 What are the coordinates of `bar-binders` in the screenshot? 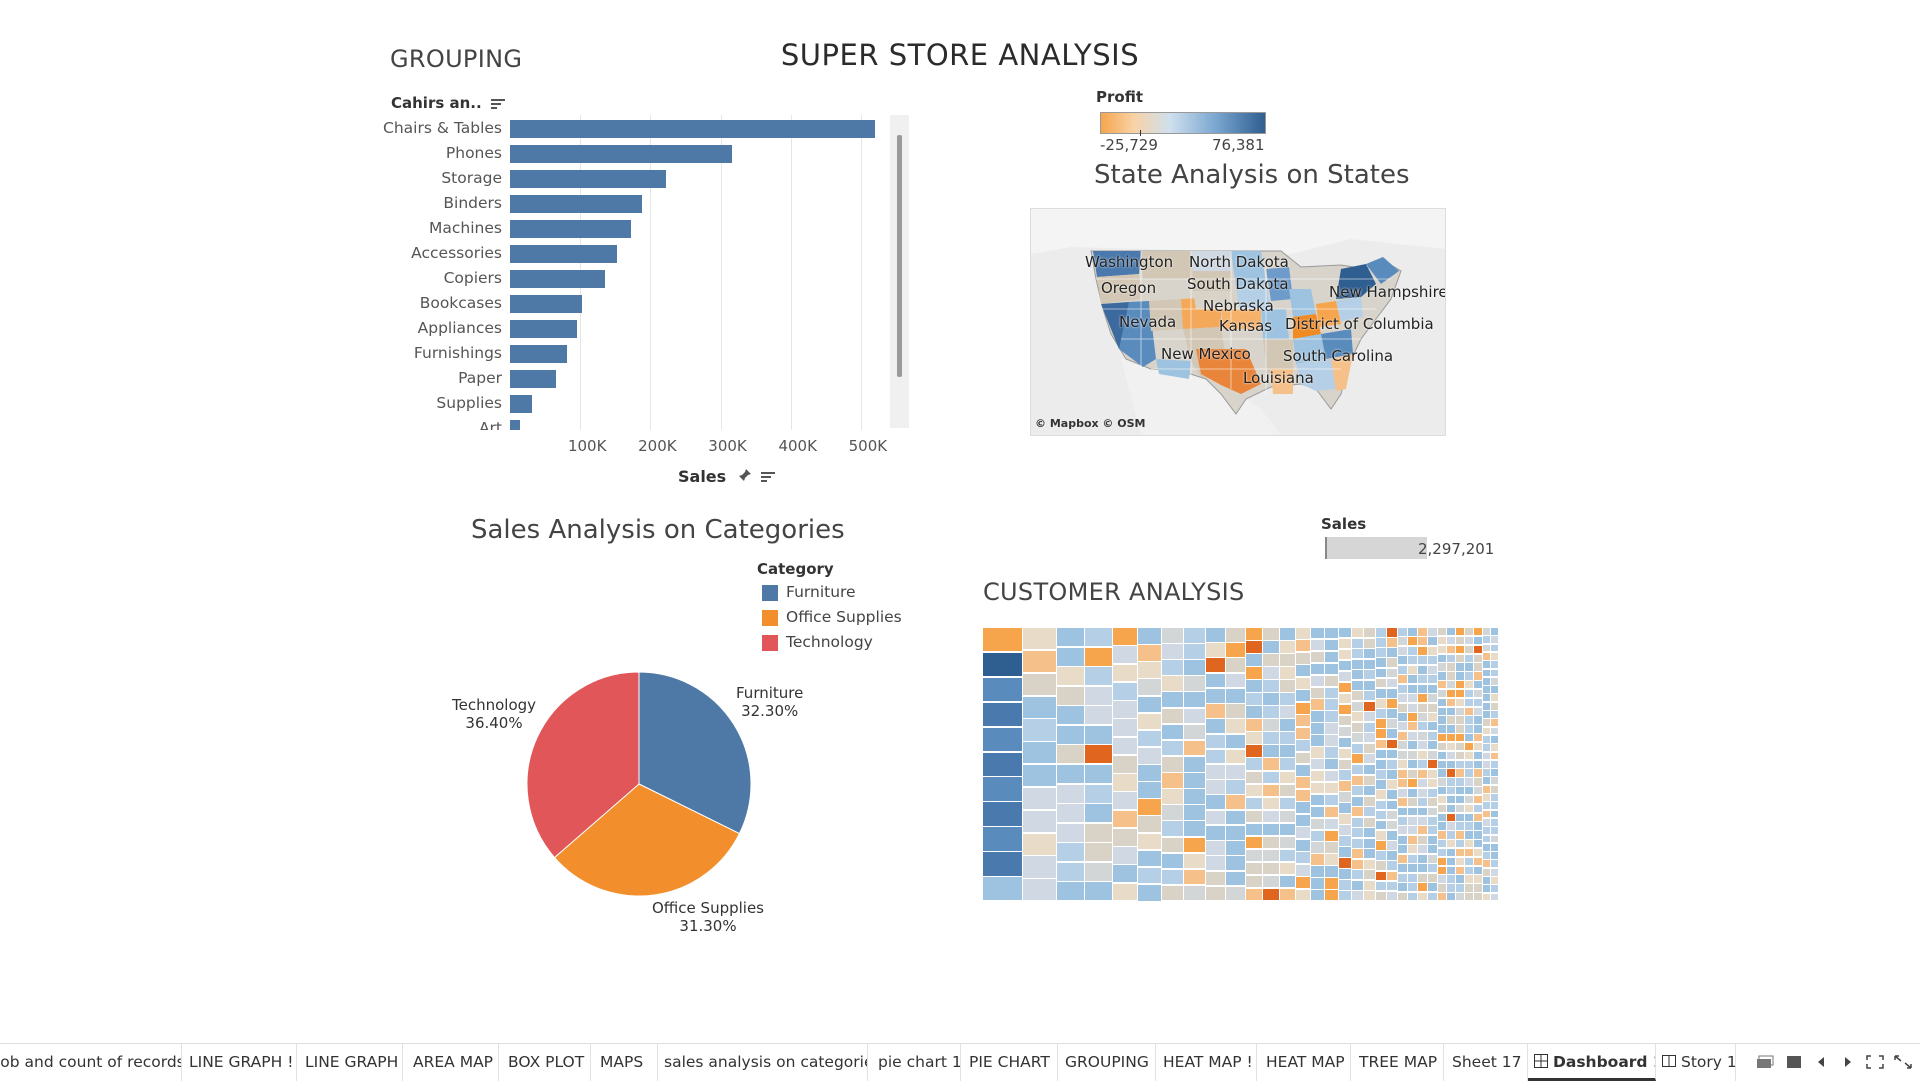 It's located at (576, 204).